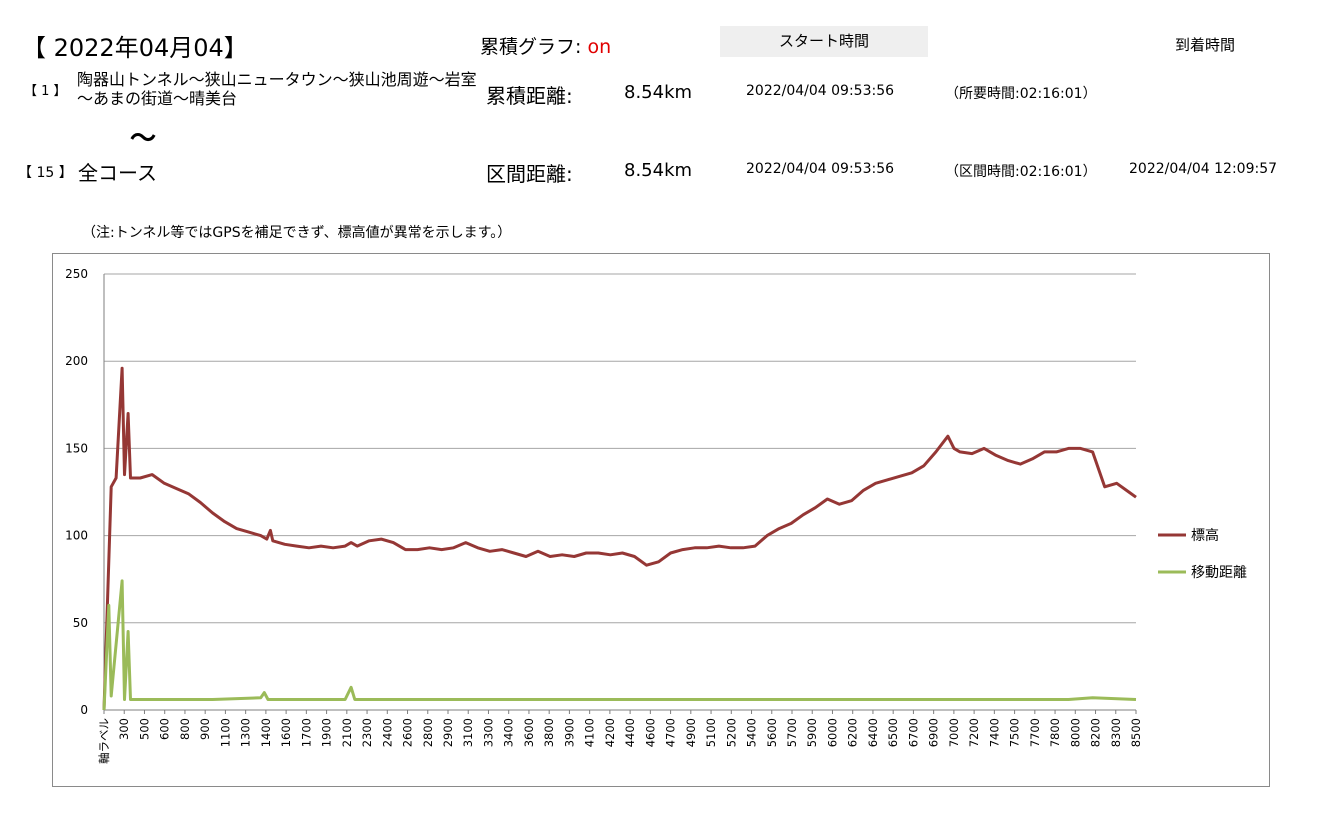  Describe the element at coordinates (671, 732) in the screenshot. I see `x-tick-label: 4700` at that location.